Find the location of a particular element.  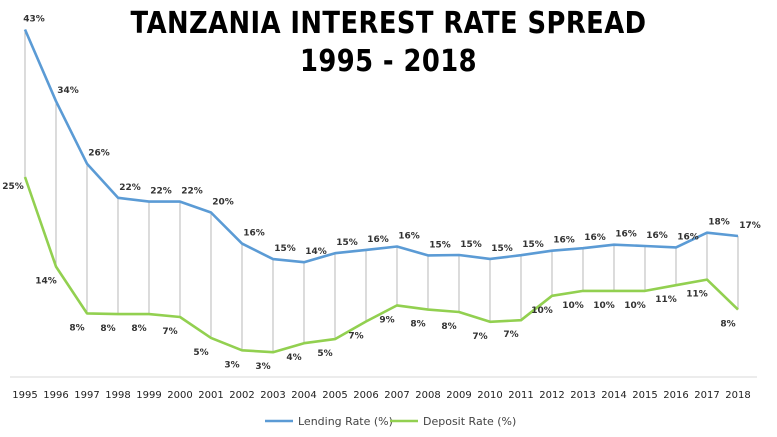

lending-label-2011: 15% is located at coordinates (533, 245).